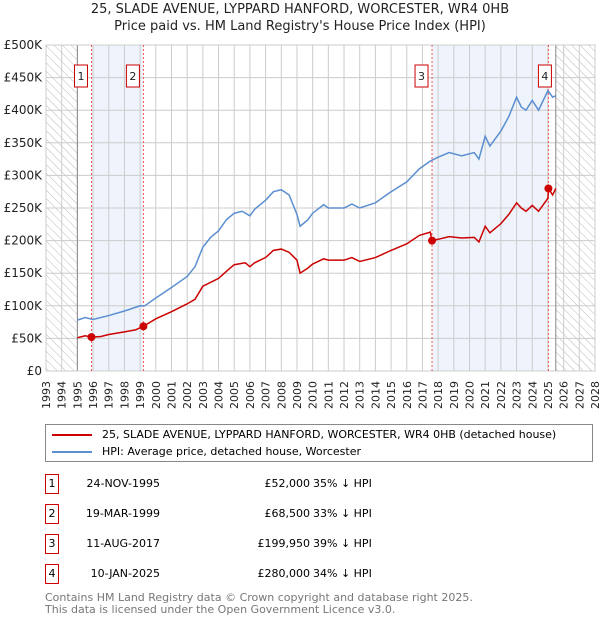  What do you see at coordinates (72, 451) in the screenshot?
I see `legend-swatch-hpi` at bounding box center [72, 451].